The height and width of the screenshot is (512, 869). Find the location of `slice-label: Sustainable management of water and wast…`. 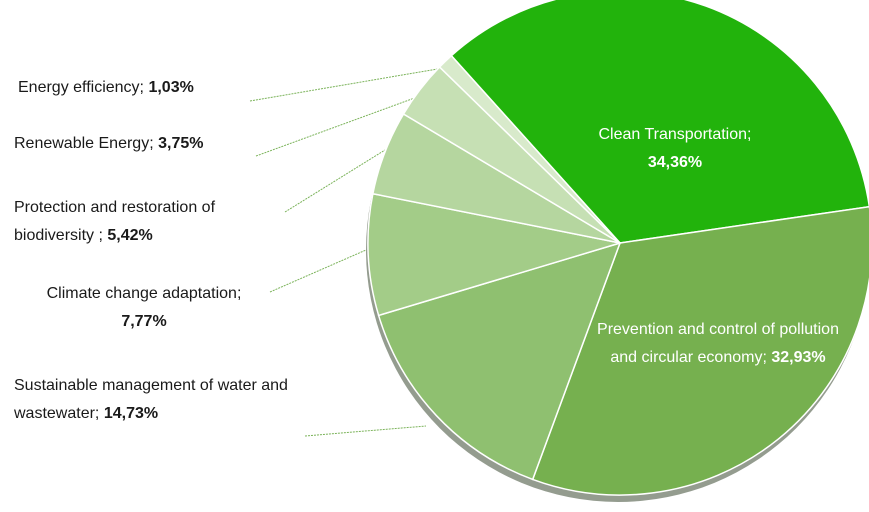

slice-label: Sustainable management of water and wast… is located at coordinates (164, 400).